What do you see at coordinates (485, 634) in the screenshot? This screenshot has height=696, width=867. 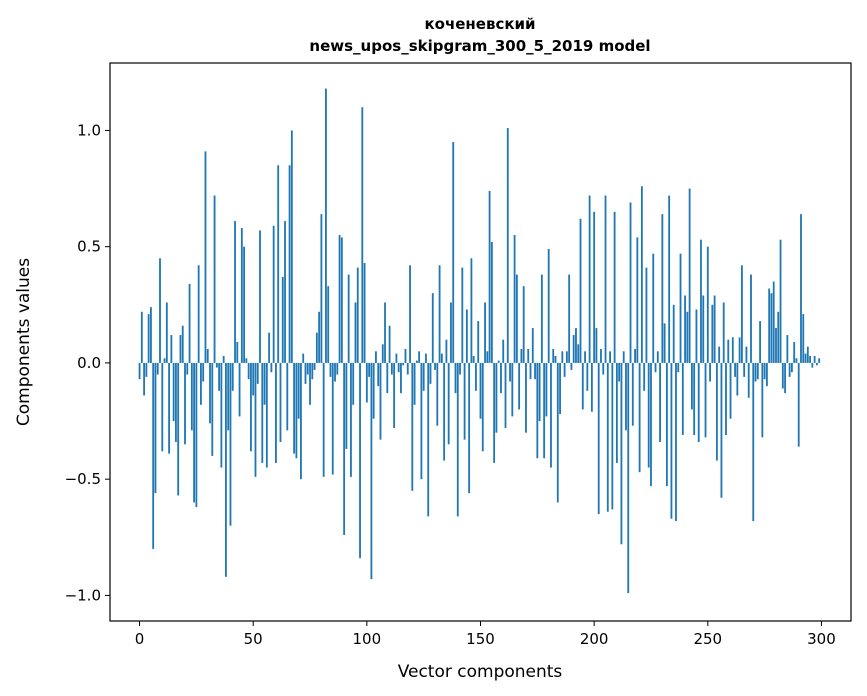 I see `x-axis-ticks: 0 50 100 150 200 250 300` at bounding box center [485, 634].